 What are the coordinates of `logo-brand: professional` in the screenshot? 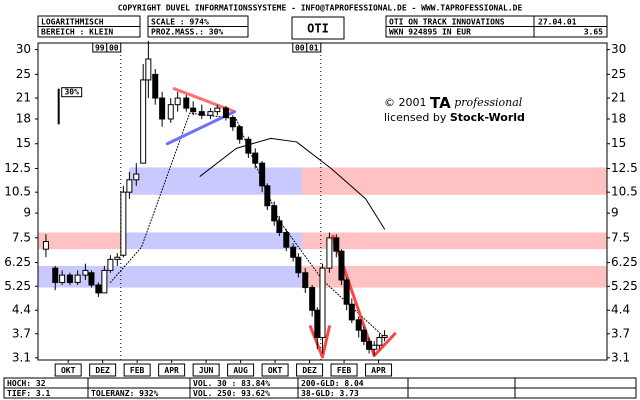 It's located at (488, 102).